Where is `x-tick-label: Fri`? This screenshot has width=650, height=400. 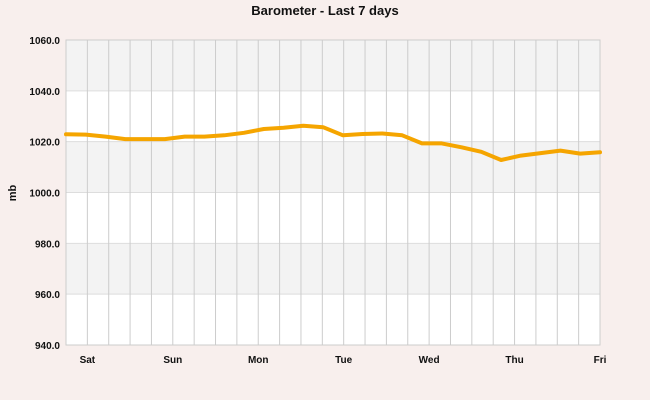 x-tick-label: Fri is located at coordinates (600, 360).